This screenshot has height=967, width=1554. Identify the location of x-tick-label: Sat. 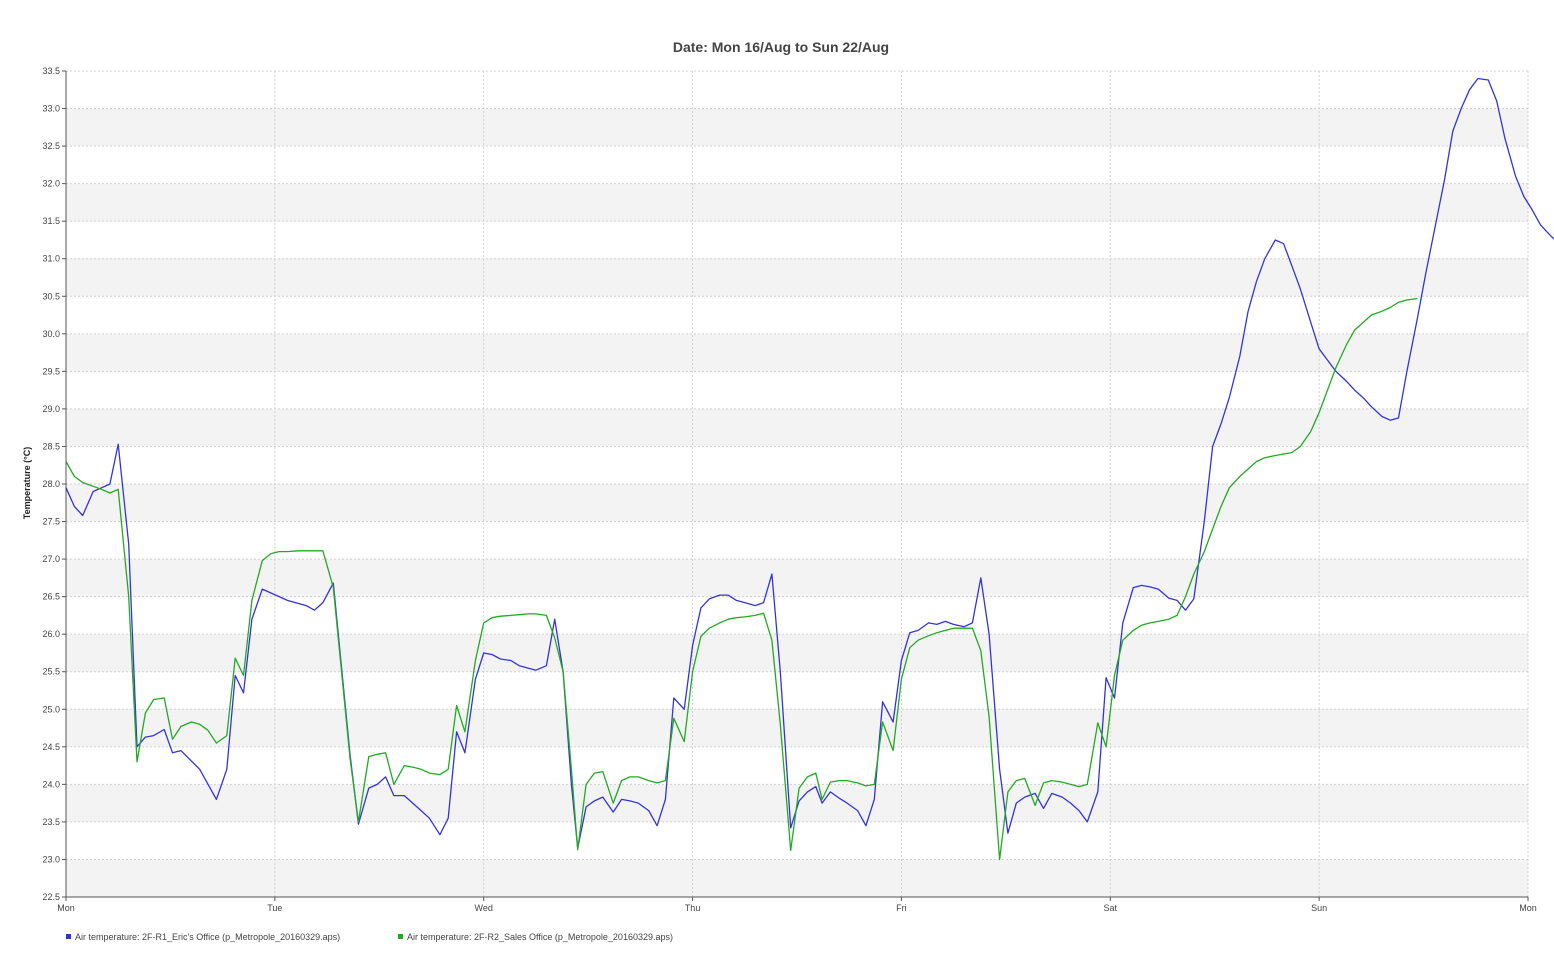
(1111, 908).